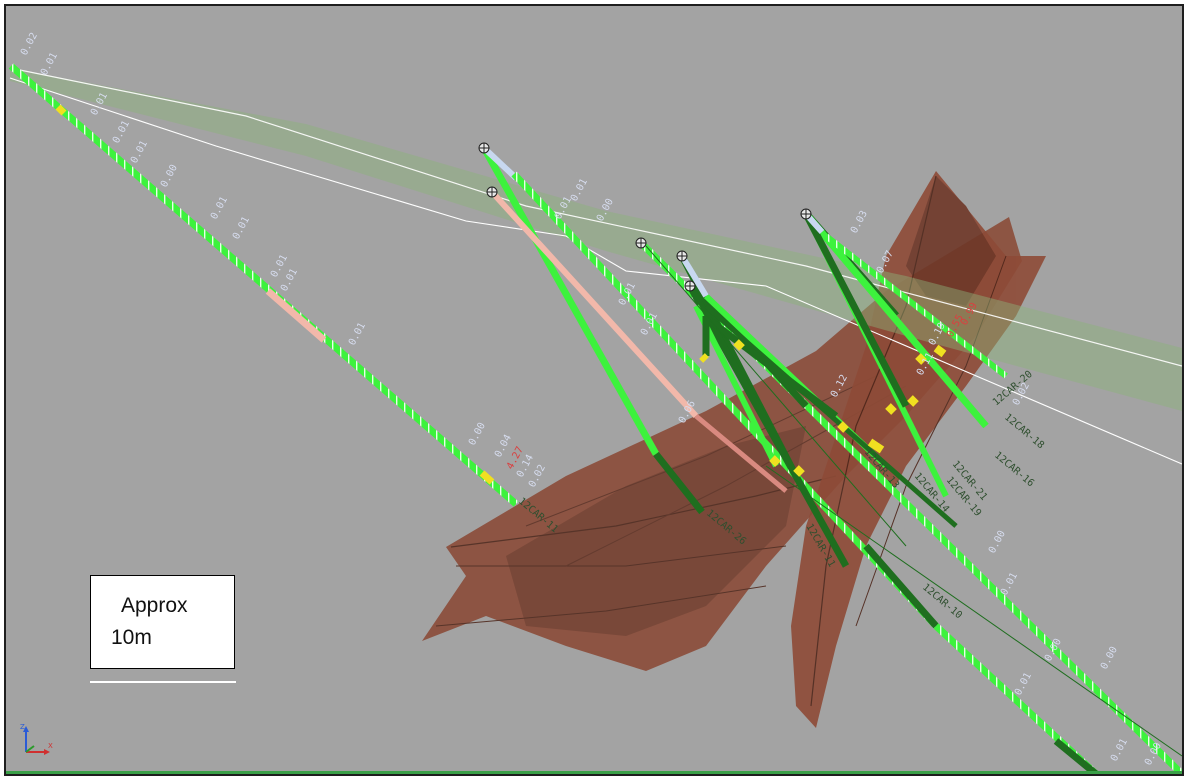 The width and height of the screenshot is (1190, 781). I want to click on collar-marker-icon, so click(645, 217).